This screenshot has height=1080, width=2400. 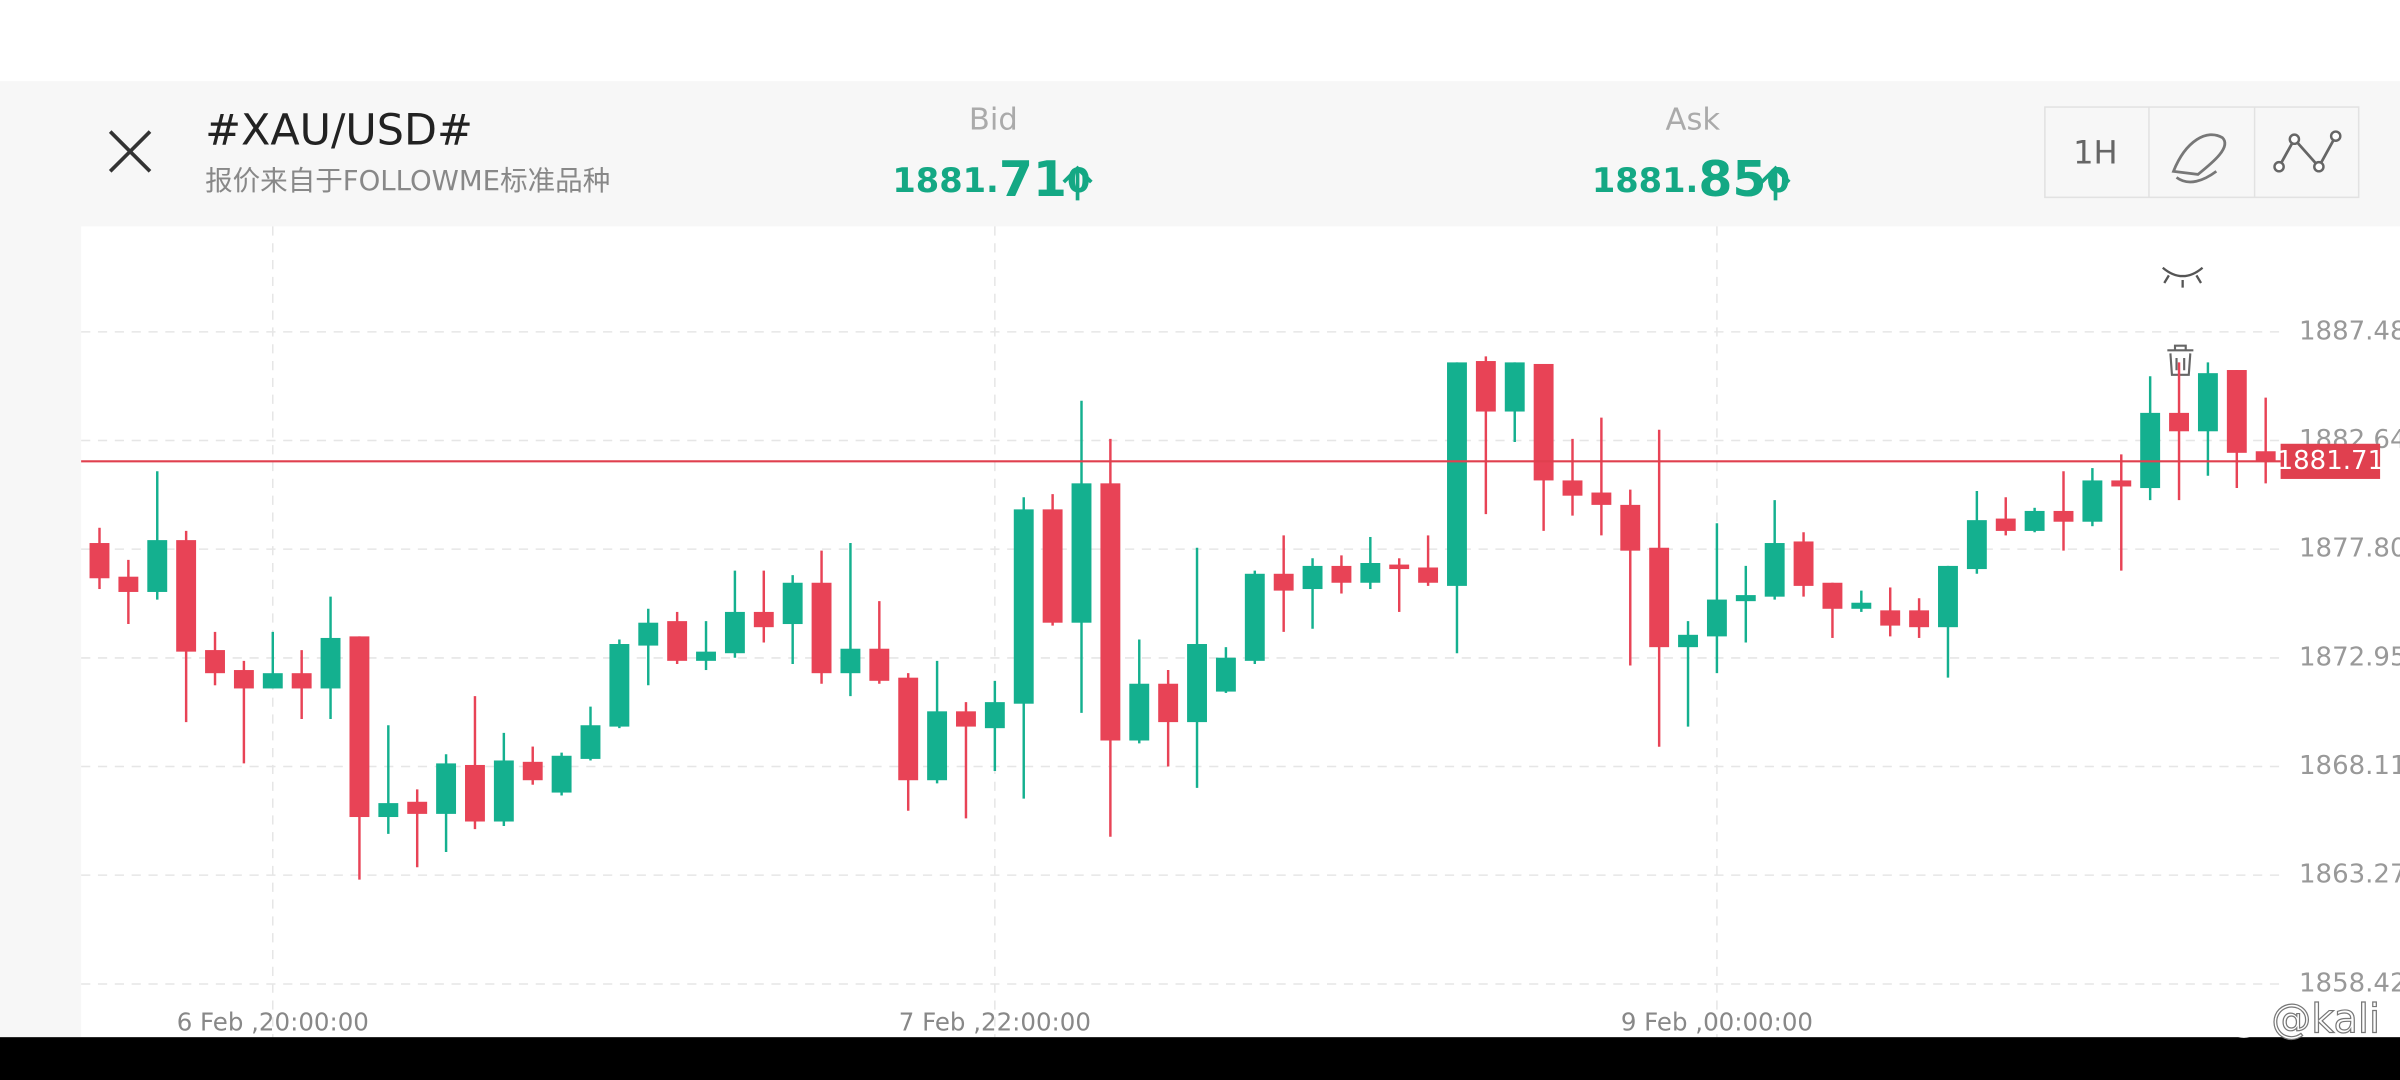 What do you see at coordinates (1775, 183) in the screenshot?
I see `ask-up-arrow` at bounding box center [1775, 183].